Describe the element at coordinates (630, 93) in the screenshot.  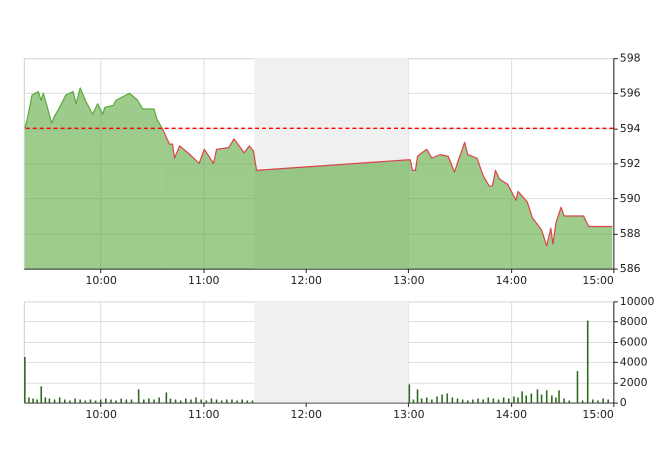
I see `y-tick-label: 596` at that location.